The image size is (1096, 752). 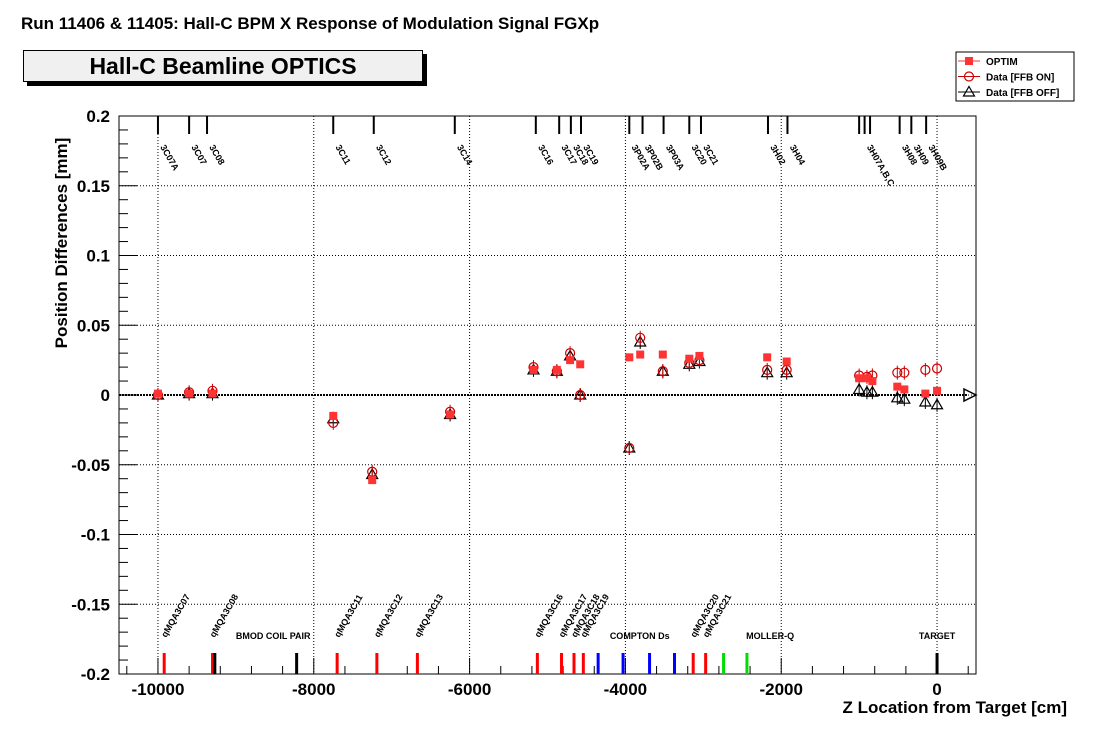 What do you see at coordinates (1002, 62) in the screenshot?
I see `legend-label: OPTIM` at bounding box center [1002, 62].